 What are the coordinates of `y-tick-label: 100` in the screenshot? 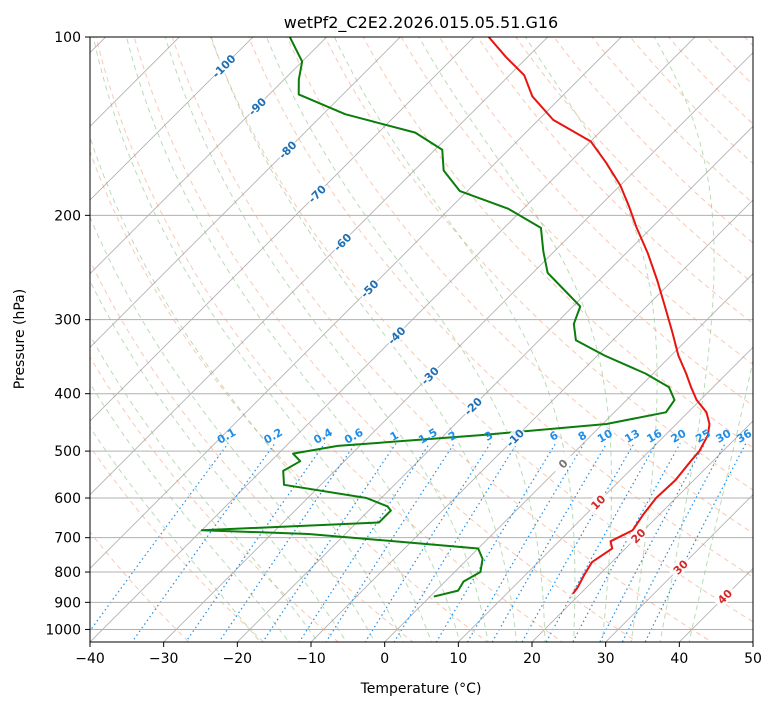 It's located at (67, 38).